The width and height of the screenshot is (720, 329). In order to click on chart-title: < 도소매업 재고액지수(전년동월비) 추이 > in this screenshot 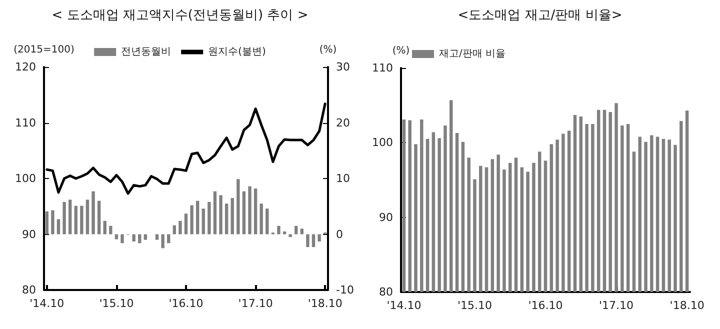, I will do `click(180, 15)`.